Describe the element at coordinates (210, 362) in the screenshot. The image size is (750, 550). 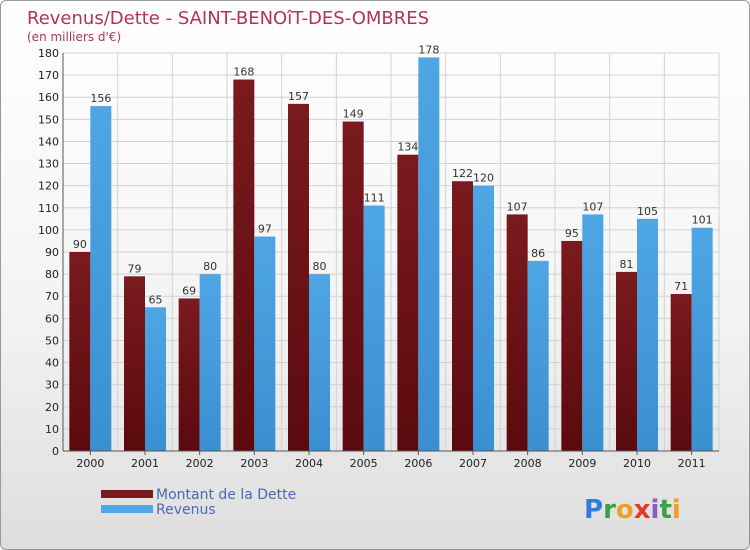
I see `bar-revenus-2002` at that location.